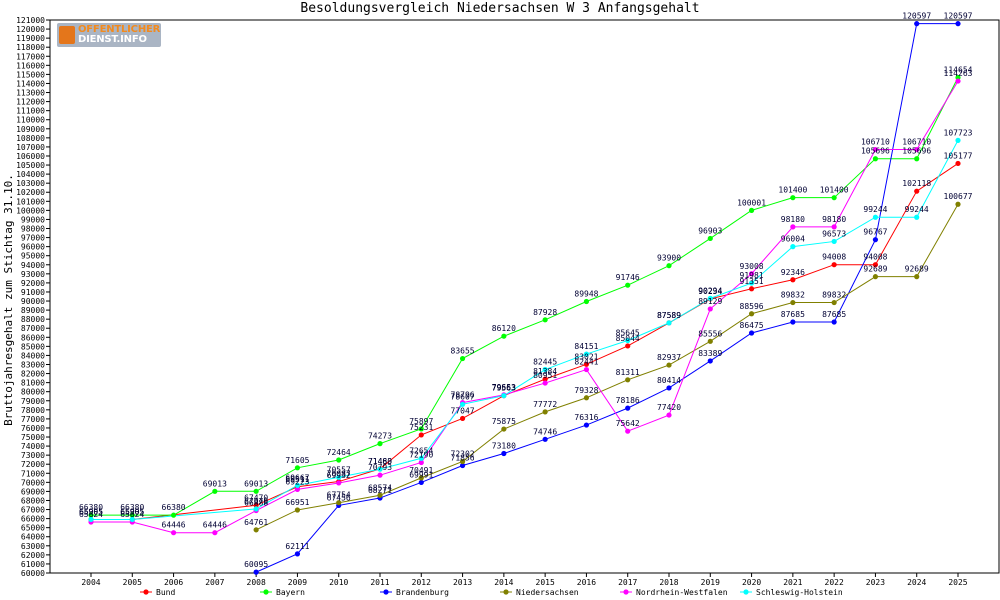  I want to click on data-label-niedersachsen: 70491, so click(421, 470).